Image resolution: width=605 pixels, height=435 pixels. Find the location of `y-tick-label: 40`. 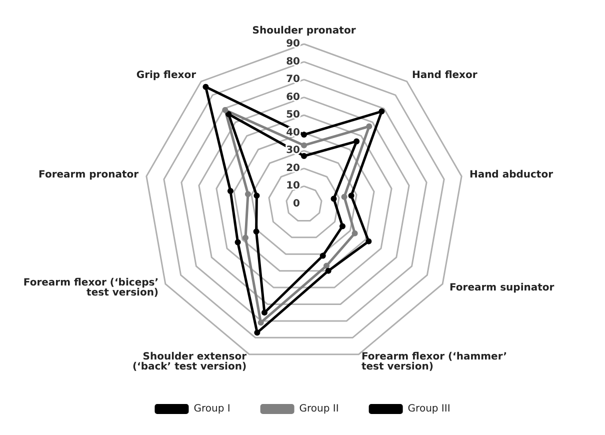

y-tick-label: 40 is located at coordinates (293, 132).